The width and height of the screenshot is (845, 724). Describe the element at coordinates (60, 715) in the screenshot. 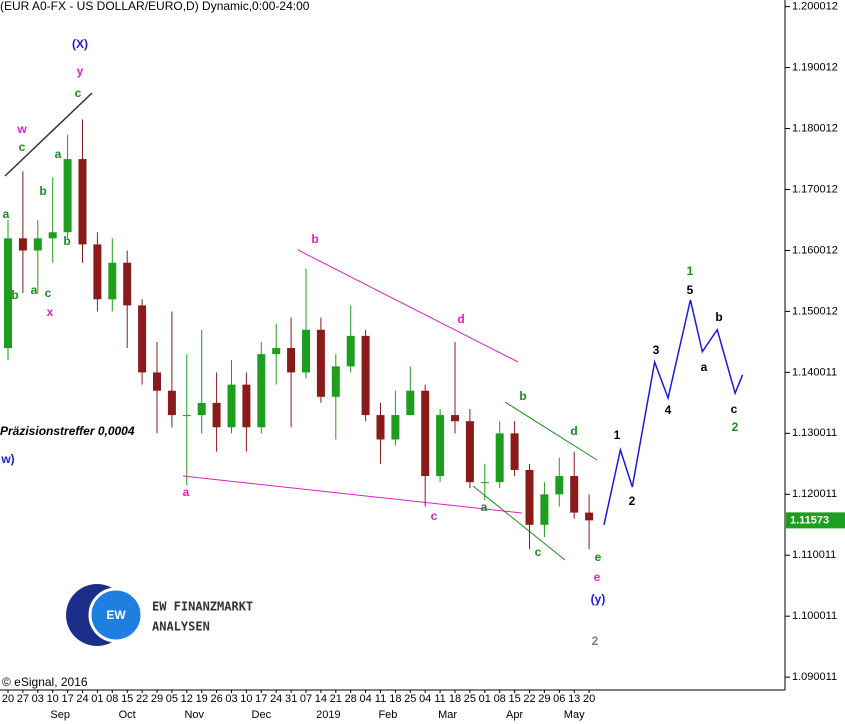

I see `month-label: Sep` at that location.